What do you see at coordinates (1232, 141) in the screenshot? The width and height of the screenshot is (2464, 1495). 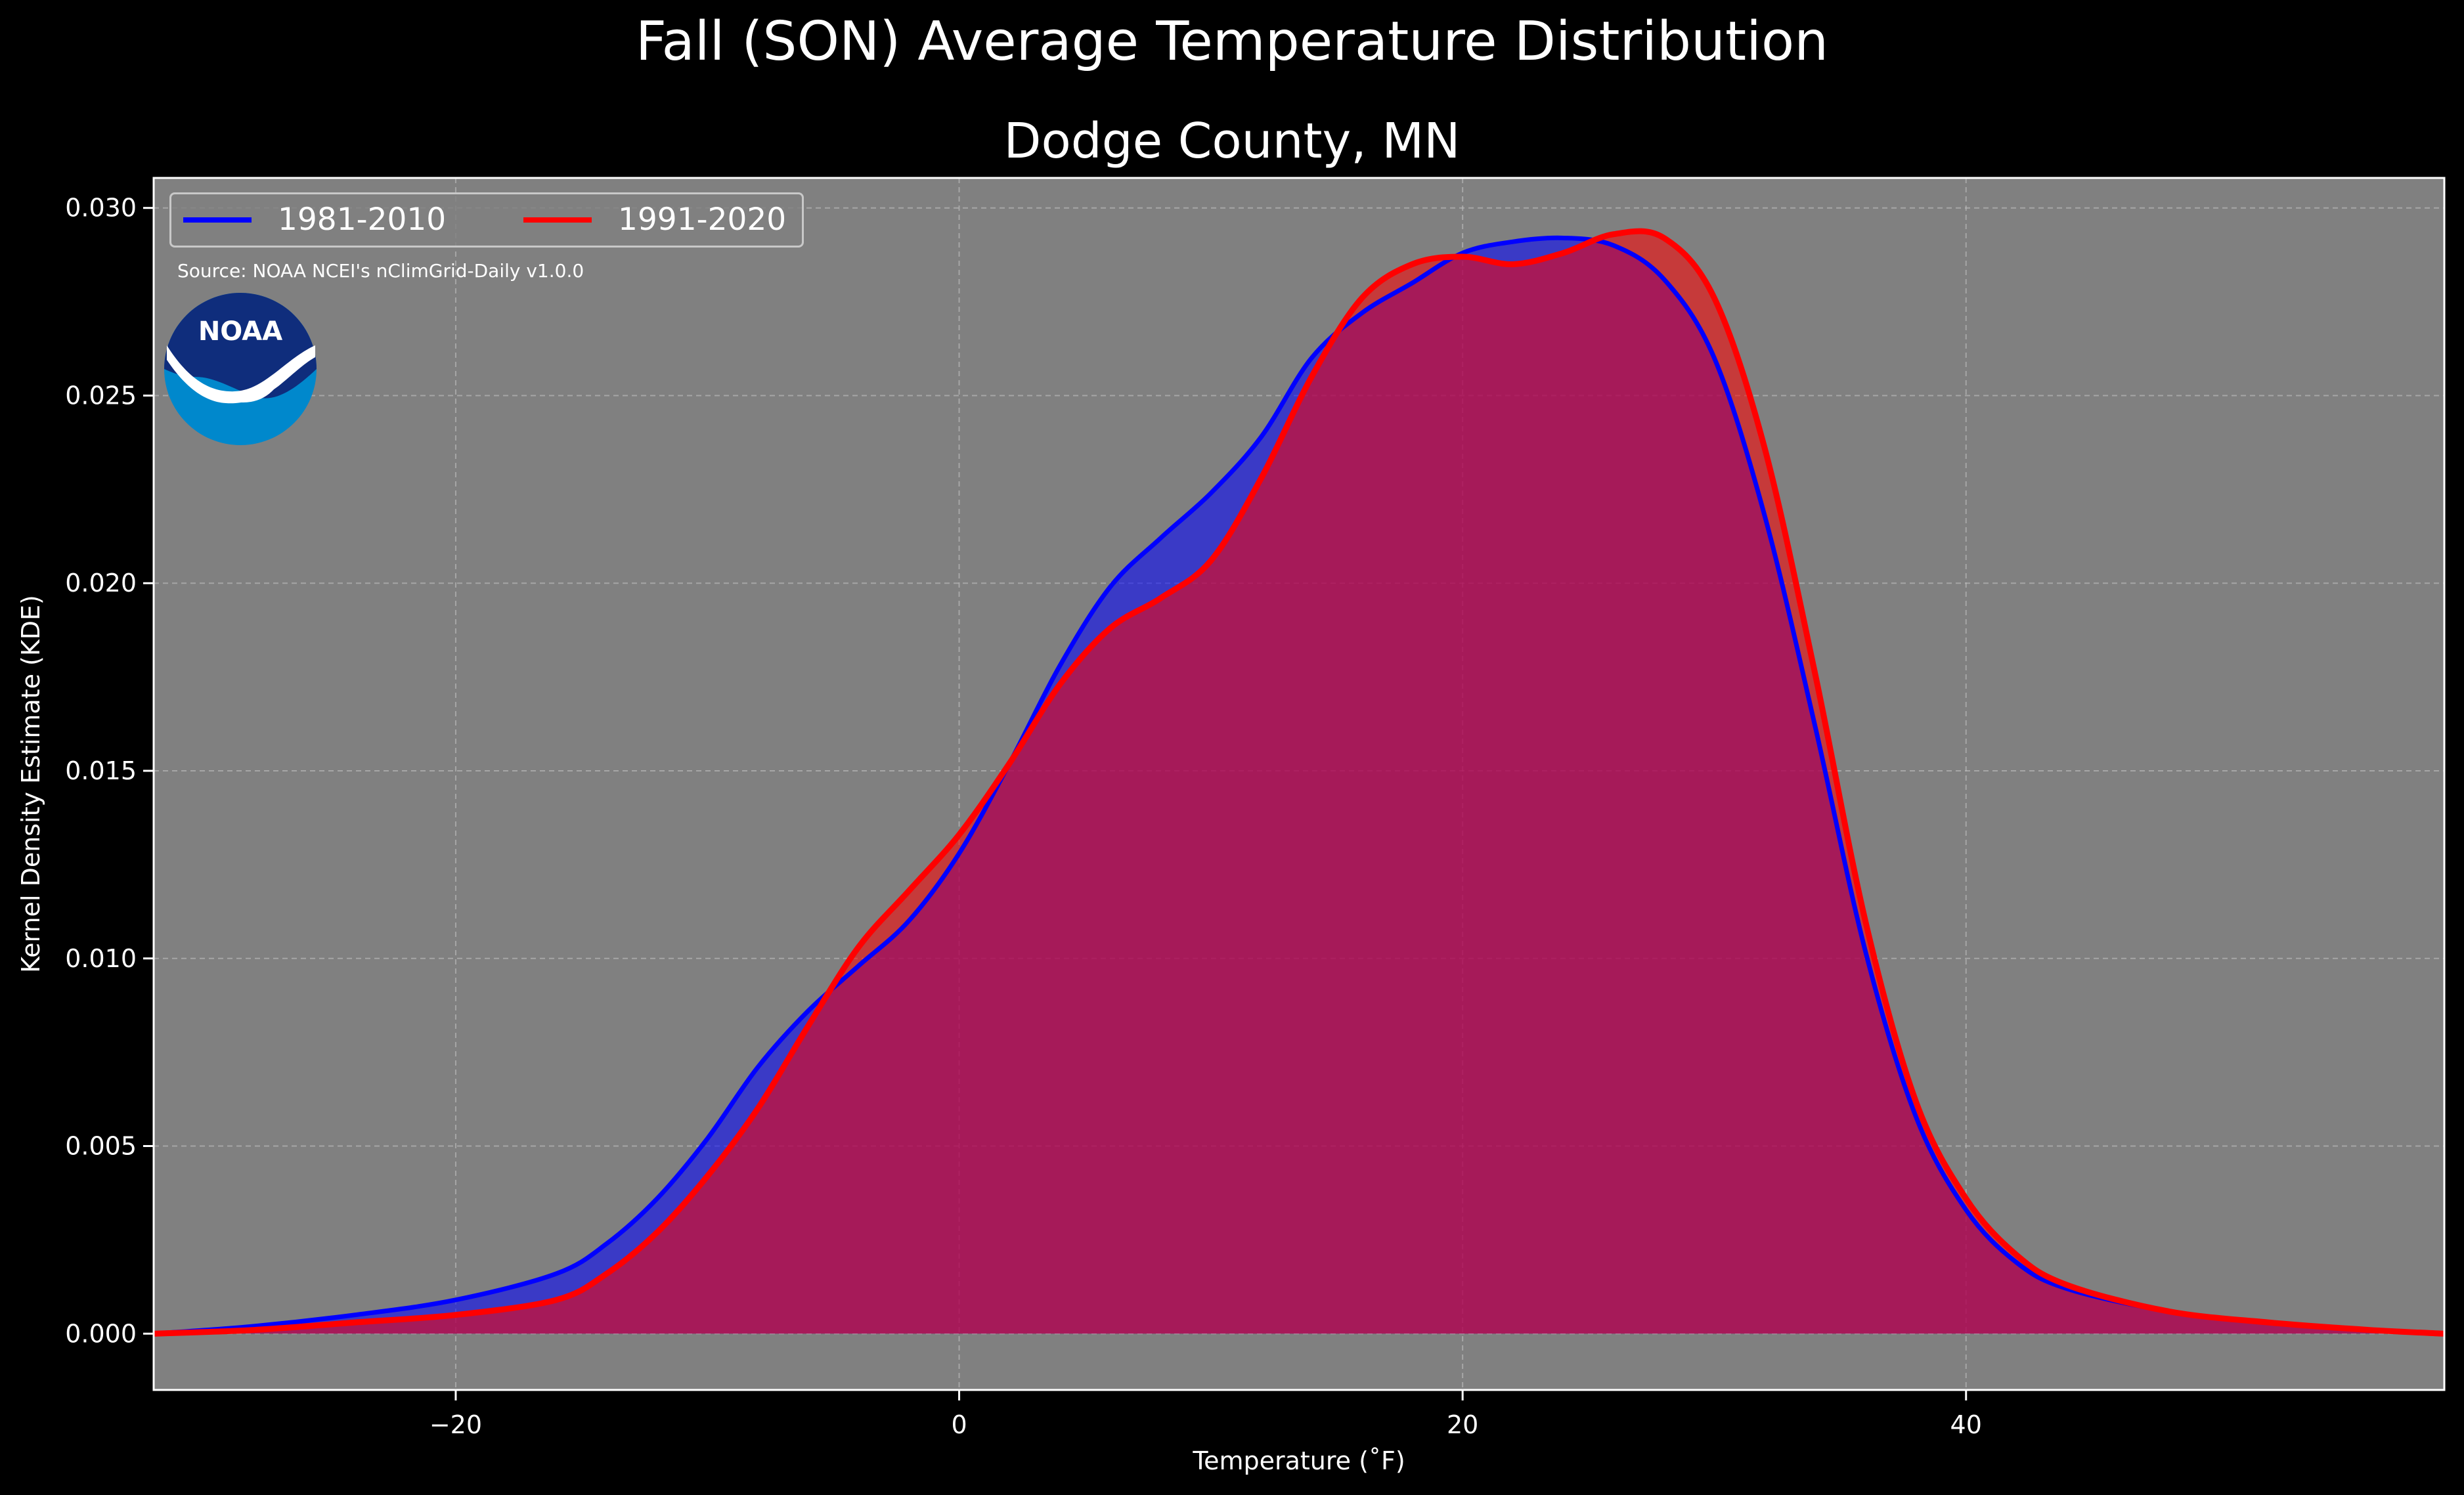 I see `chart-subtitle: Dodge County, MN` at bounding box center [1232, 141].